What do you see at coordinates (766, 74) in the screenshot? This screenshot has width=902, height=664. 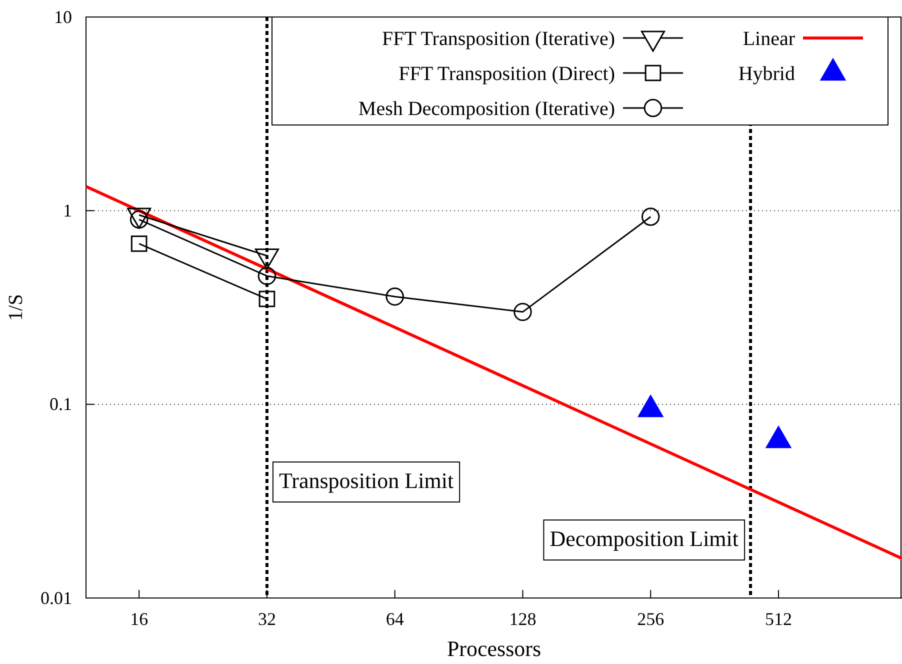 I see `legend-label: Hybrid` at bounding box center [766, 74].